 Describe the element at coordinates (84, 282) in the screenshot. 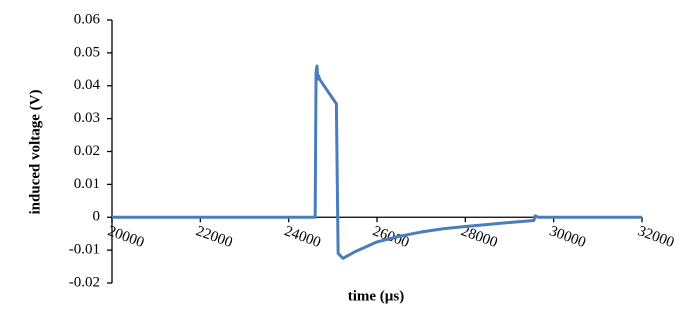

I see `y-tick-label: -0.02` at that location.